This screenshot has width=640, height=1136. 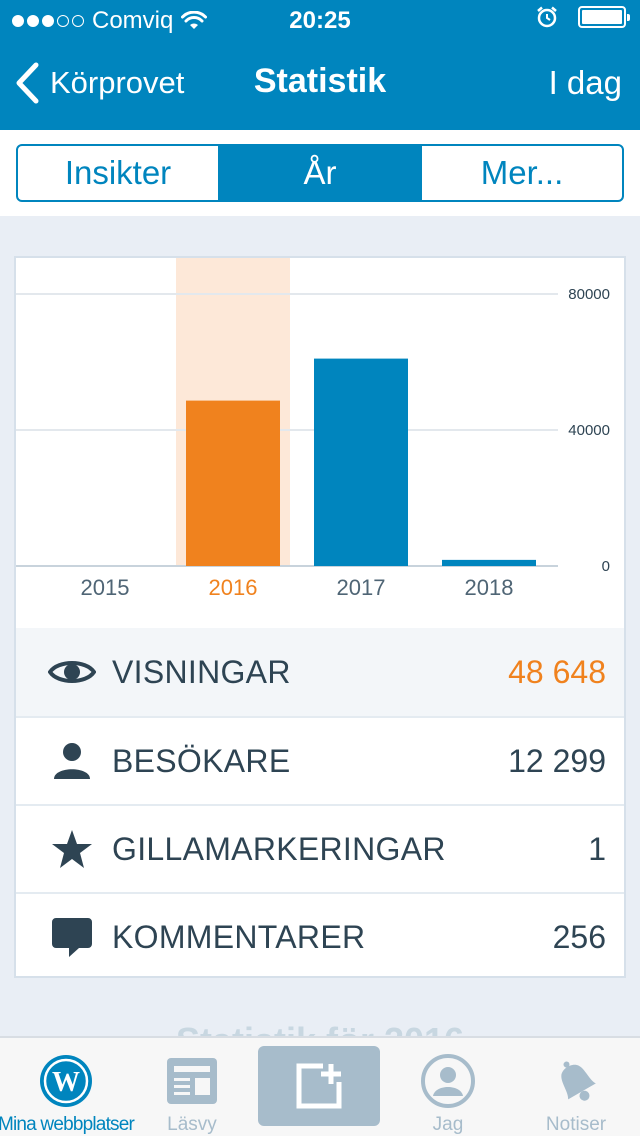 I want to click on chevron-left-icon, so click(x=27, y=83).